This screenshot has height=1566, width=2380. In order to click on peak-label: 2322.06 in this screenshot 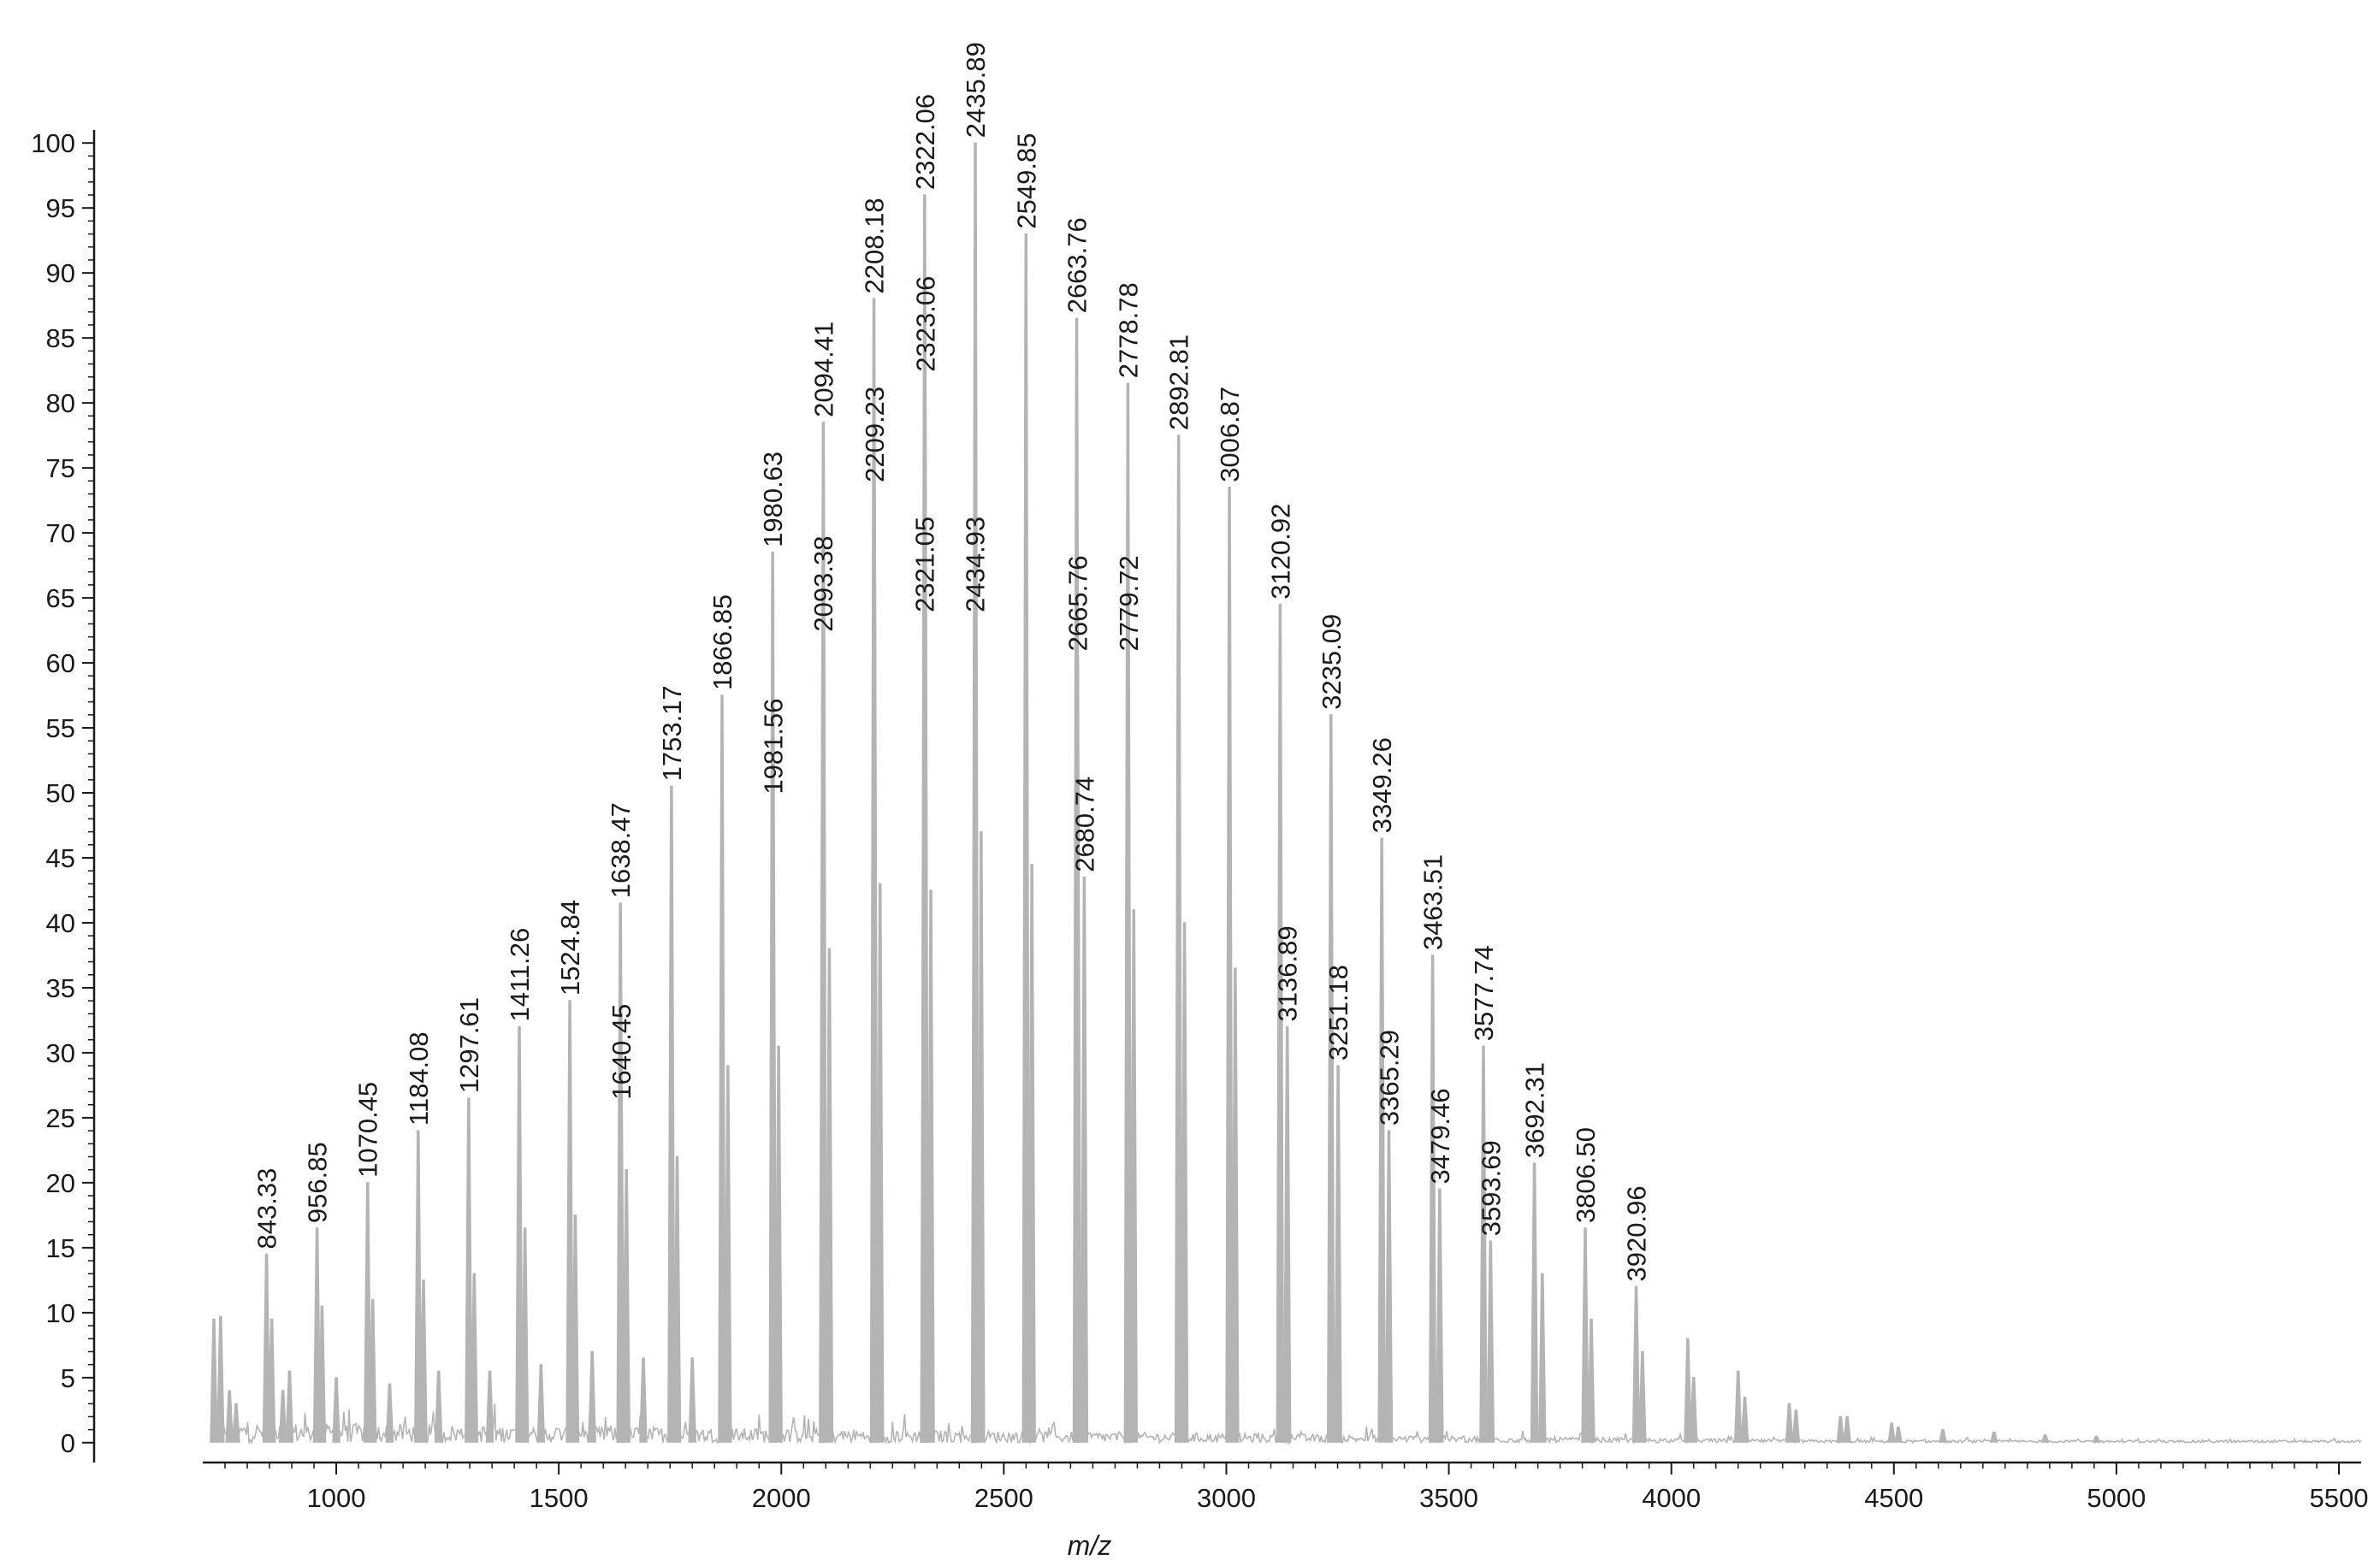, I will do `click(925, 142)`.